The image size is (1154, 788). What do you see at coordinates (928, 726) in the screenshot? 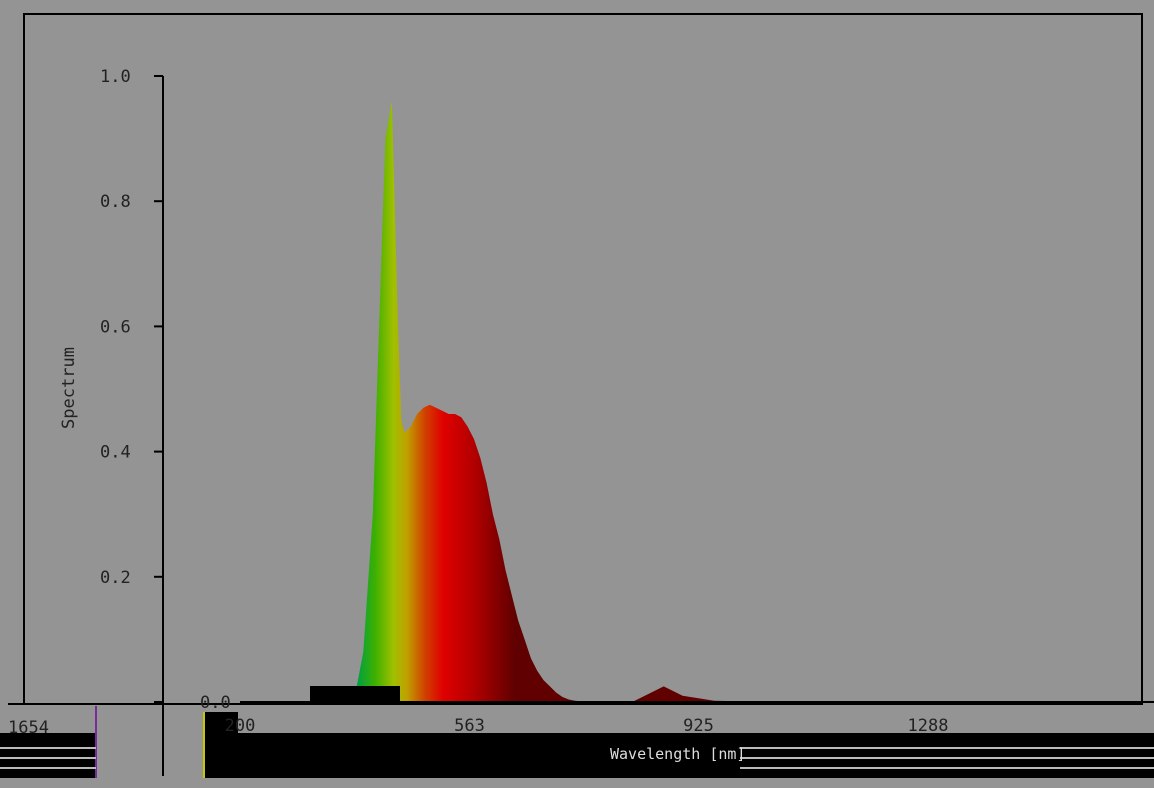
I see `x-tick-label: 1288` at bounding box center [928, 726].